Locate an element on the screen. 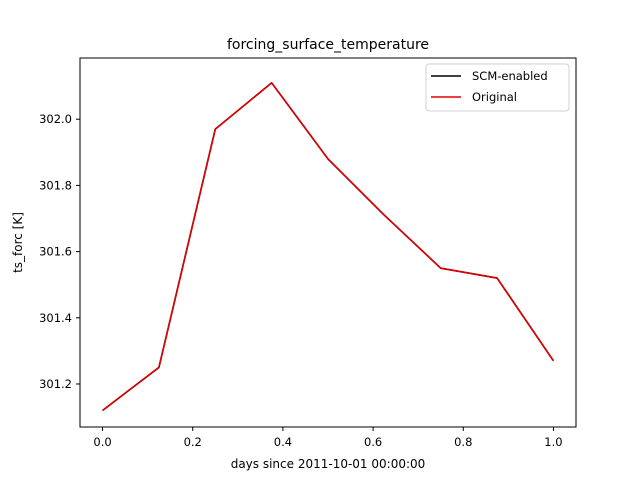 This screenshot has width=640, height=480. y-tick-label: 301.4 is located at coordinates (55, 318).